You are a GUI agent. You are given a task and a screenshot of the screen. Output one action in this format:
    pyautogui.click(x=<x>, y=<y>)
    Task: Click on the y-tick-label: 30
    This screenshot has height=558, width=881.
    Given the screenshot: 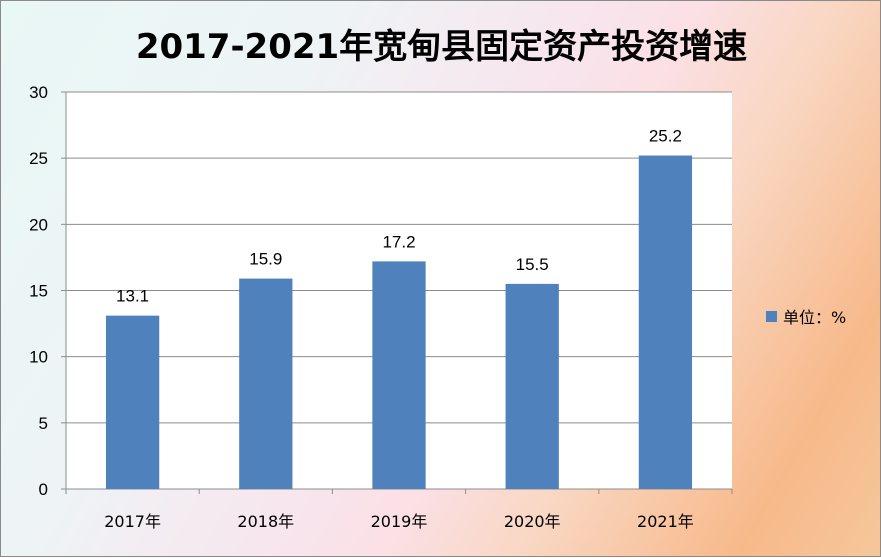 What is the action you would take?
    pyautogui.click(x=38, y=92)
    